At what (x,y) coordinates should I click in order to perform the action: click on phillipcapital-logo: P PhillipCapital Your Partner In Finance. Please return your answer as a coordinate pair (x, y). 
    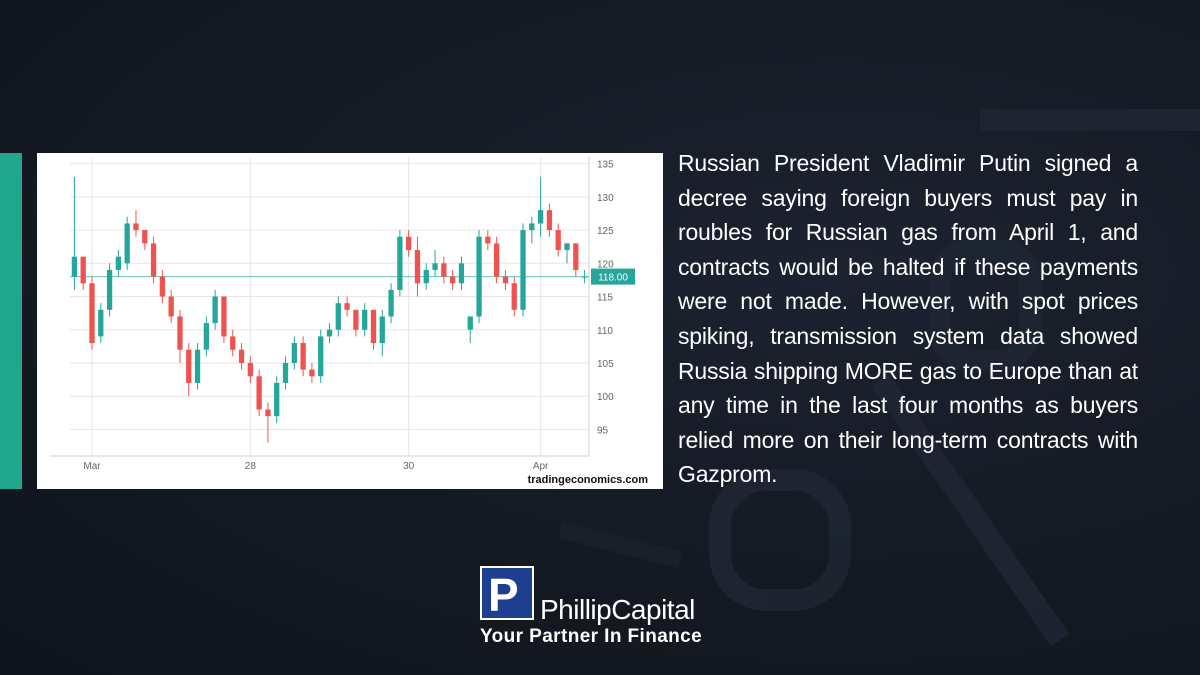
    Looking at the image, I should click on (610, 611).